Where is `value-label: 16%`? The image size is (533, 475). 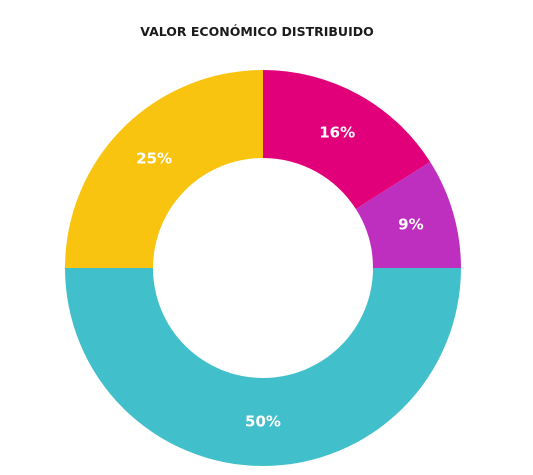 value-label: 16% is located at coordinates (337, 133).